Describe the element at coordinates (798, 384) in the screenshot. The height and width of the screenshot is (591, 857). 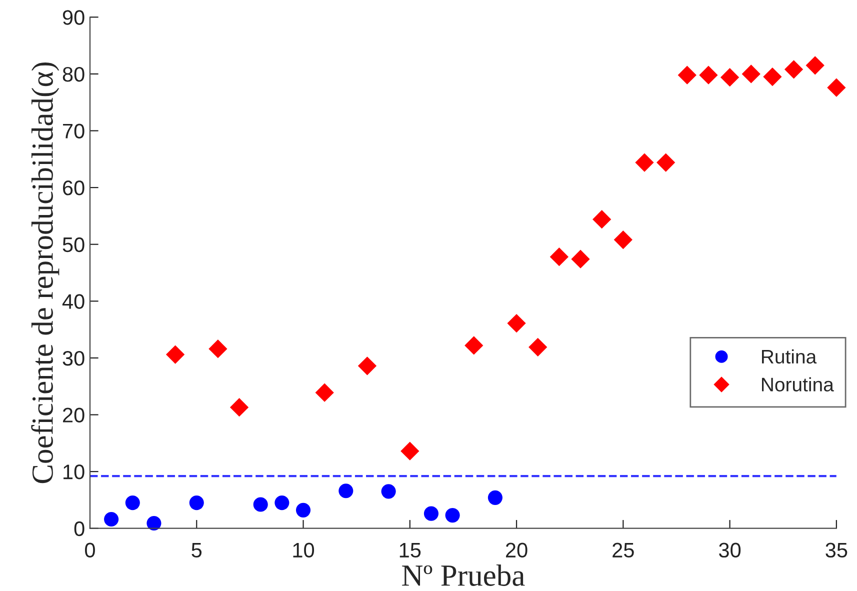
I see `legend-label: Norutina` at that location.